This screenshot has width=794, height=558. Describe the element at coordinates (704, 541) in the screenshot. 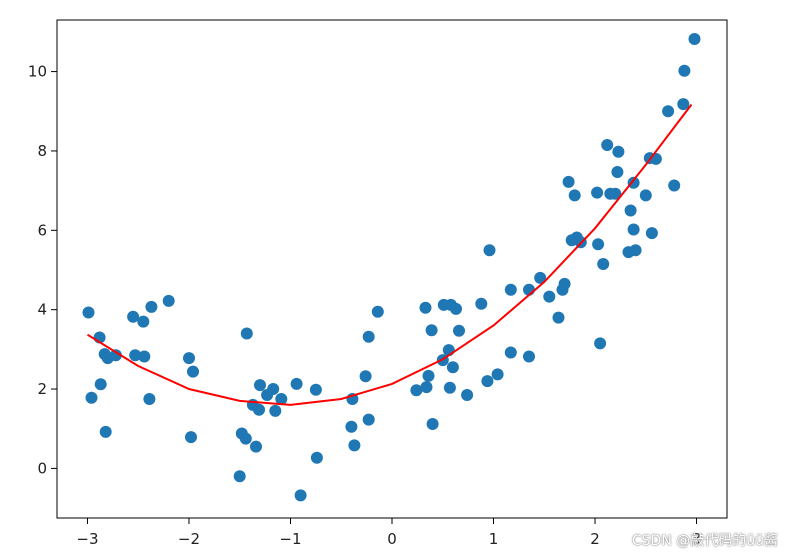

I see `watermark-text: CSDN @敲代码的üü酱` at that location.